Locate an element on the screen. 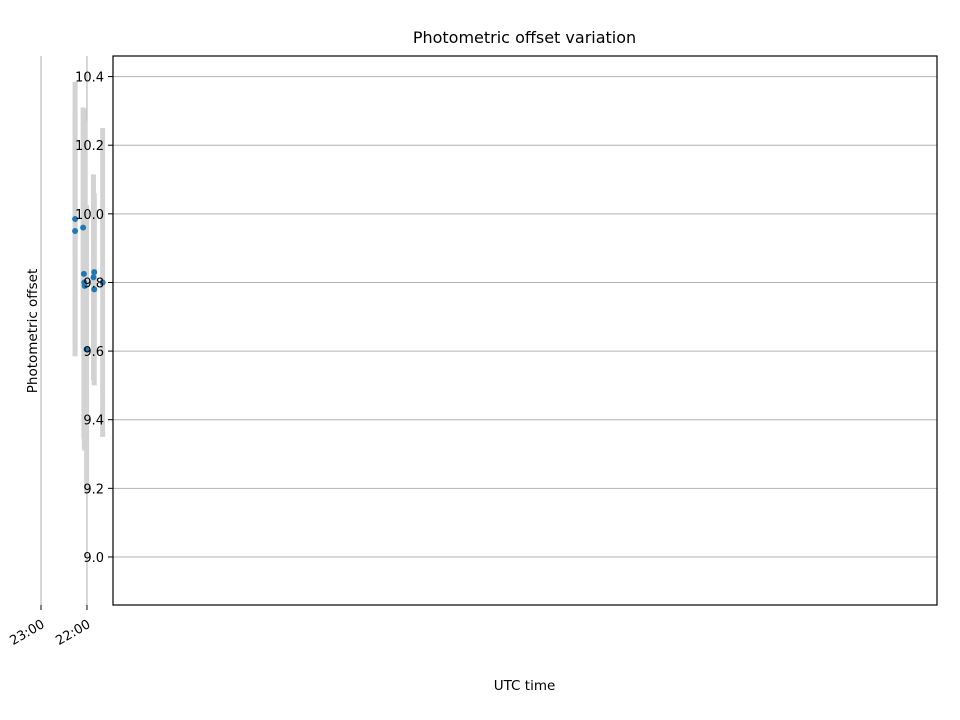 The width and height of the screenshot is (960, 720). y-tick-label: 9.6 is located at coordinates (93, 352).